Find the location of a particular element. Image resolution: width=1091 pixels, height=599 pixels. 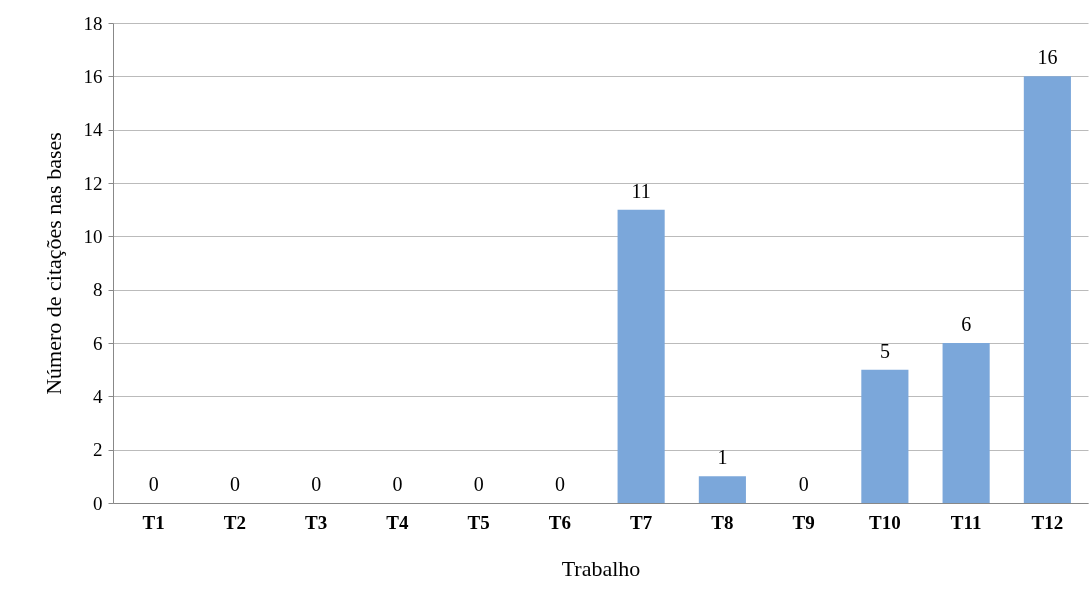

data-label: 16 is located at coordinates (1047, 57).